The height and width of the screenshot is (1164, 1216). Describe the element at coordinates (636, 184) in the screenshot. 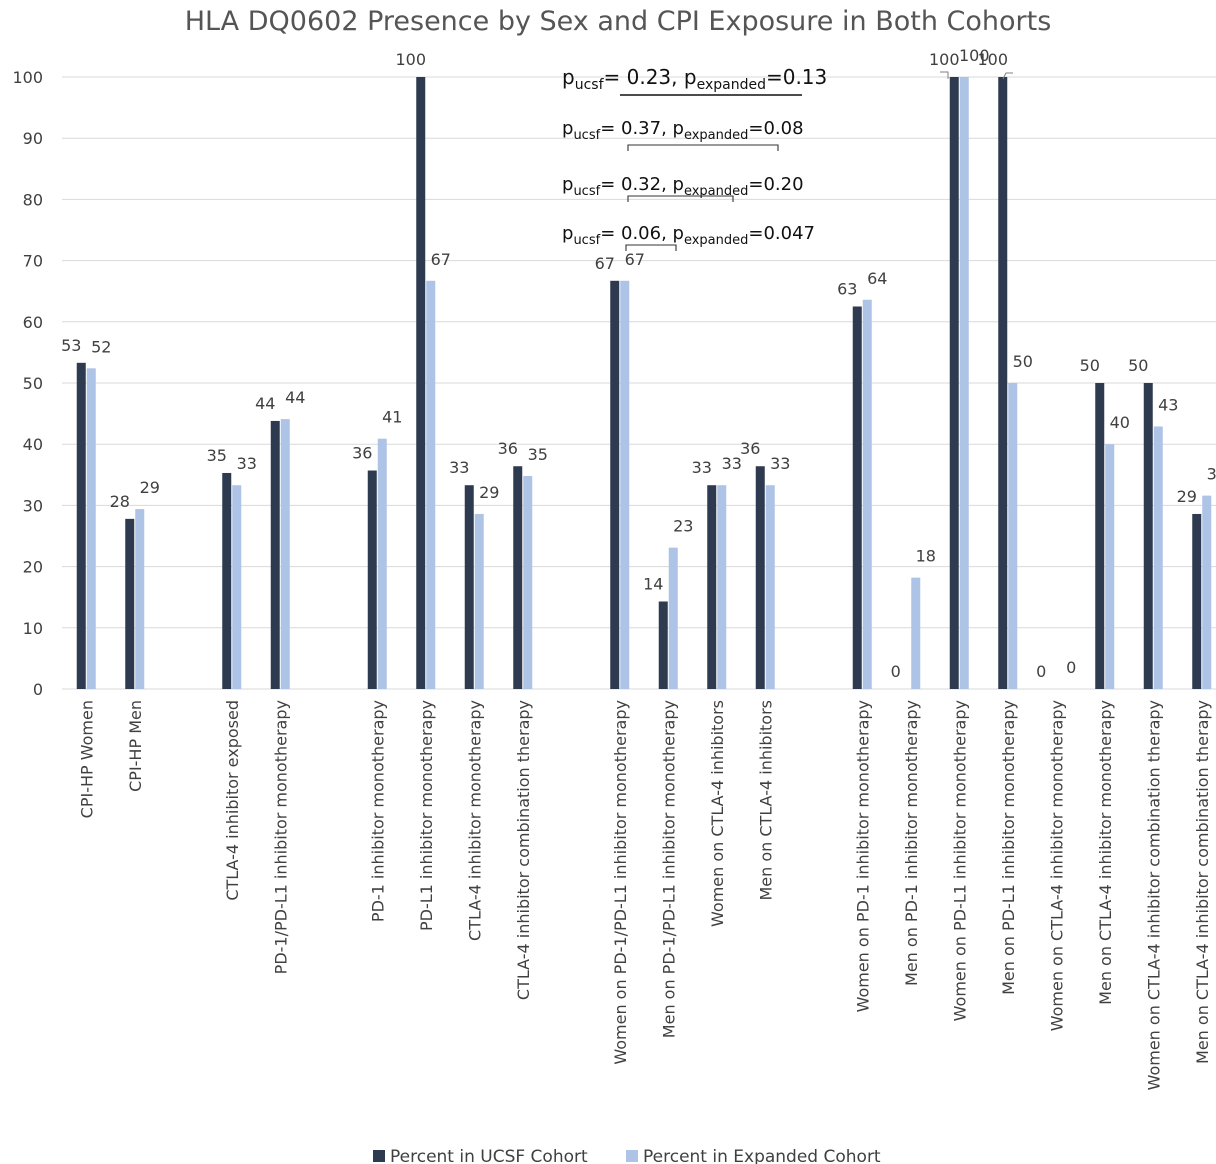

I see `p-value-text: = 0.32,` at that location.